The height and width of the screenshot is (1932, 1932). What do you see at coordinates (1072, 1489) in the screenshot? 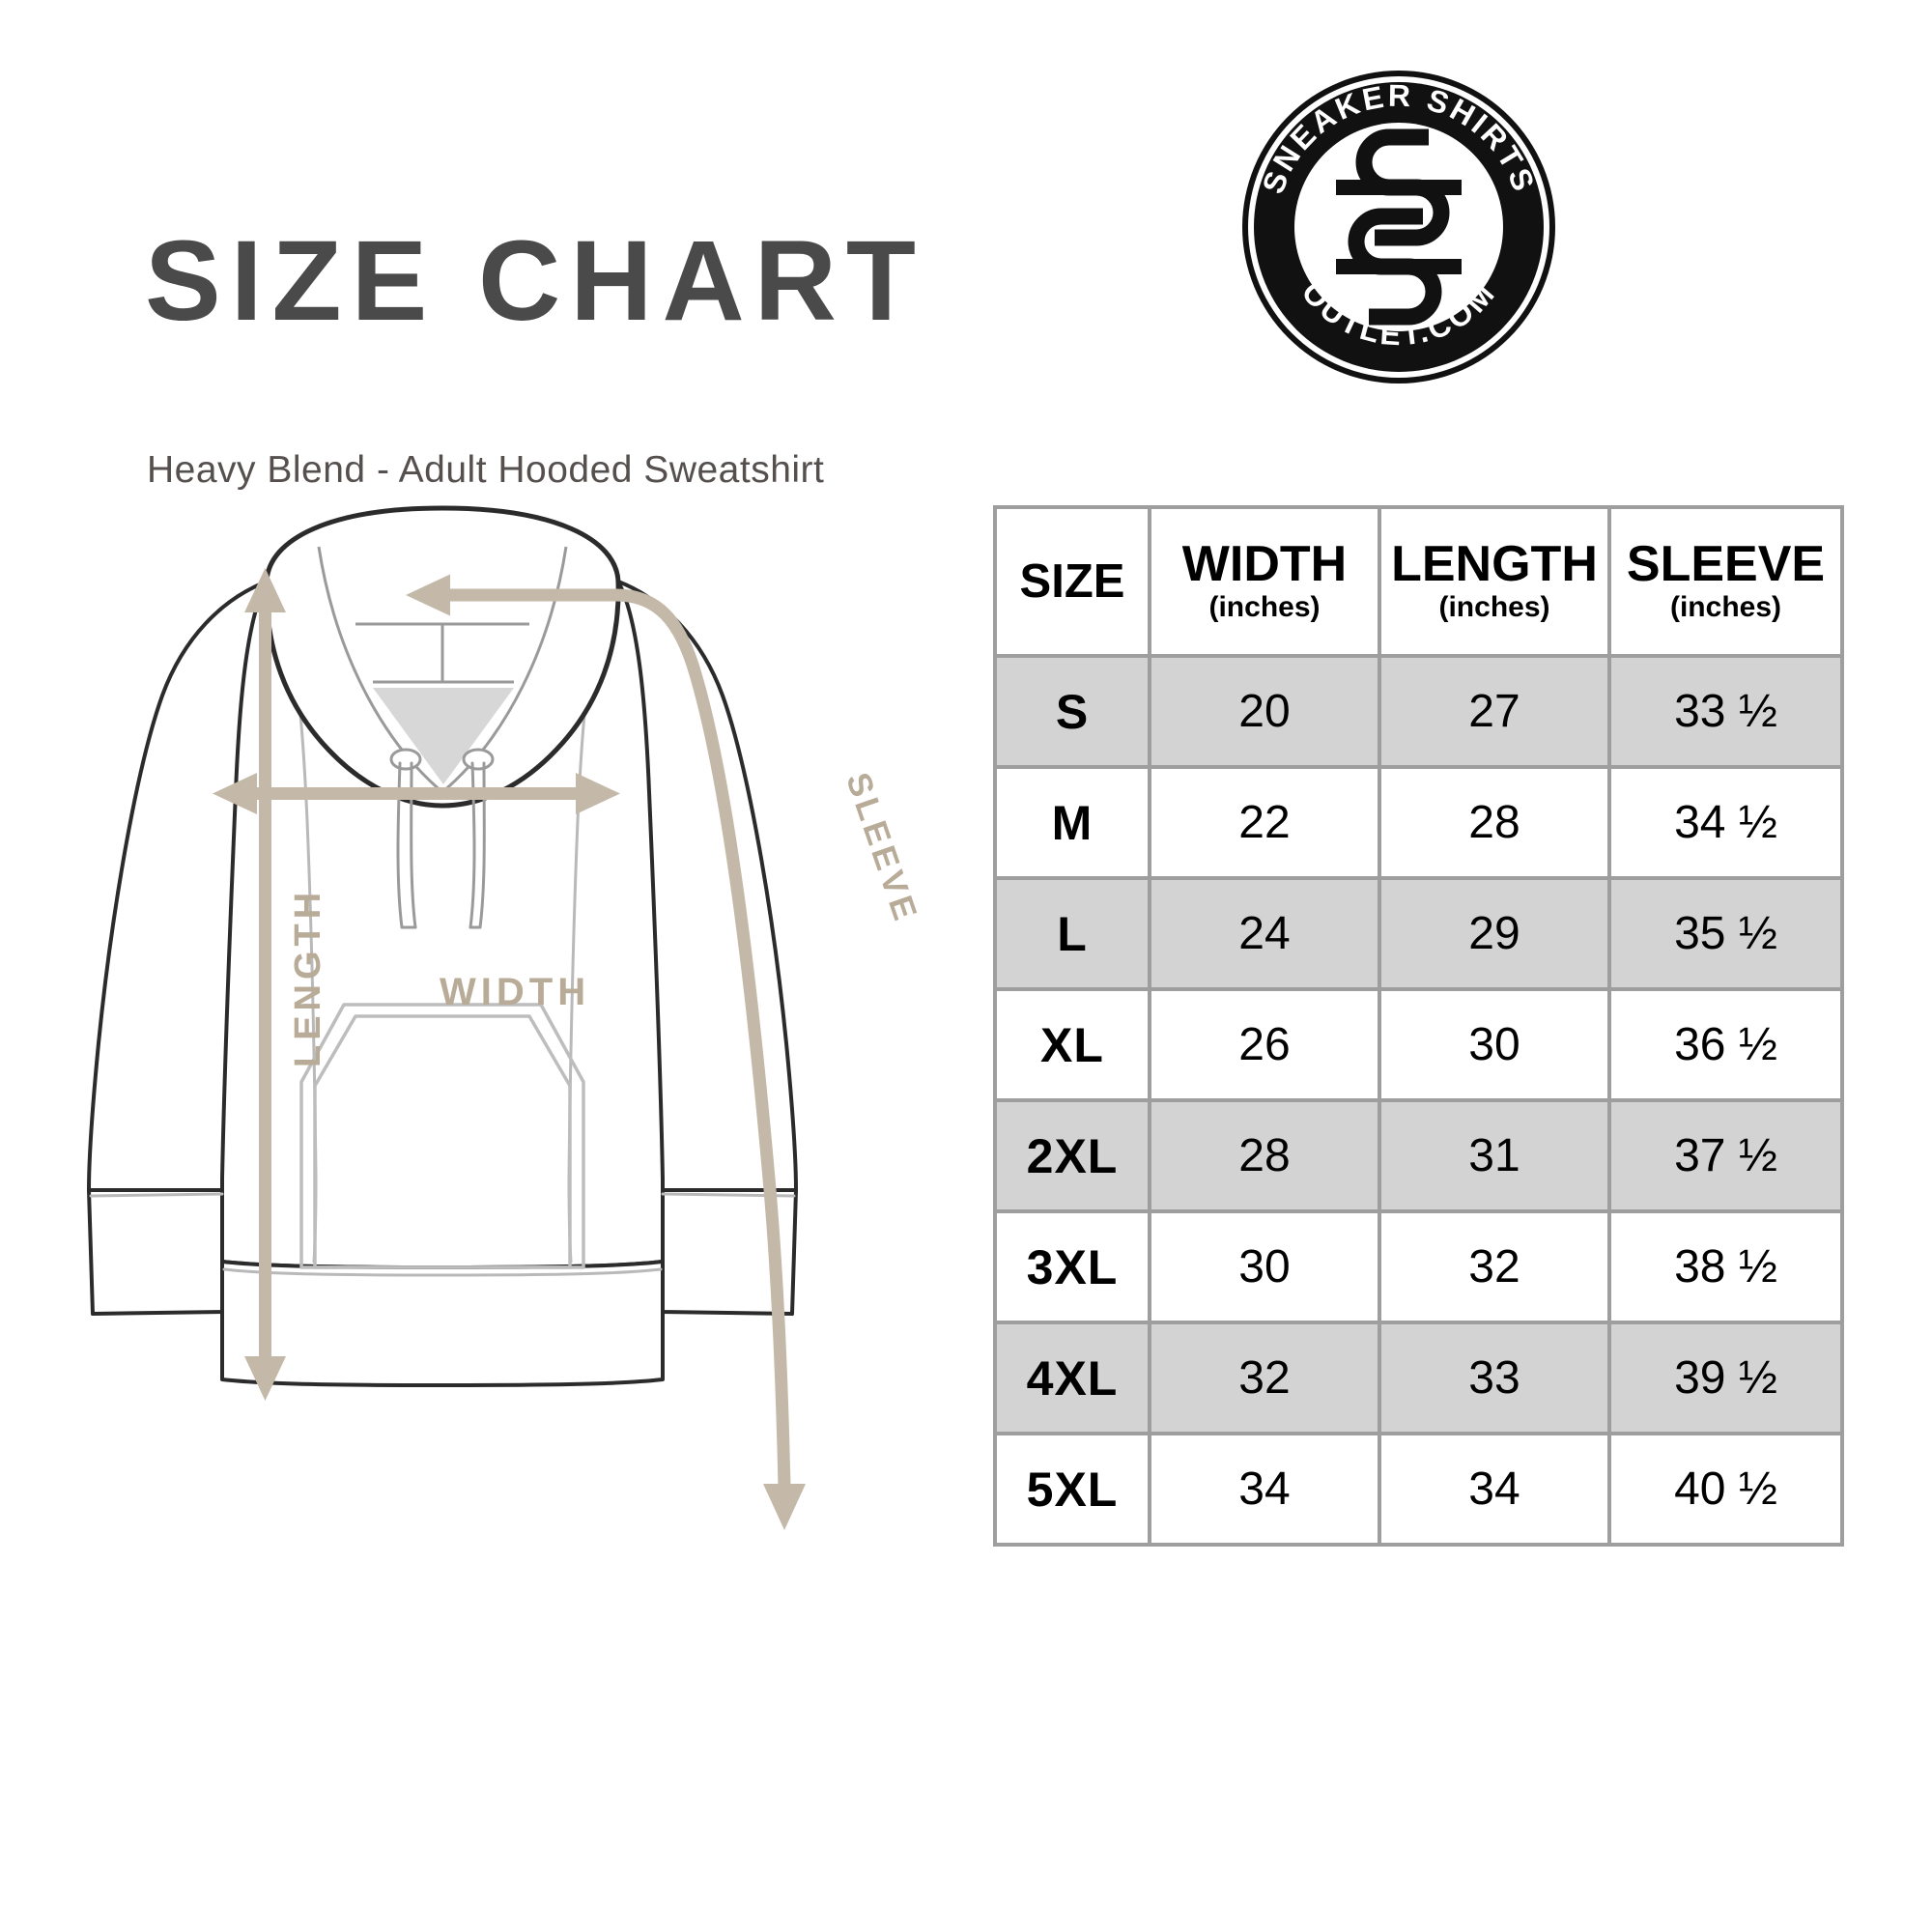
I see `cell-size: 5XL` at bounding box center [1072, 1489].